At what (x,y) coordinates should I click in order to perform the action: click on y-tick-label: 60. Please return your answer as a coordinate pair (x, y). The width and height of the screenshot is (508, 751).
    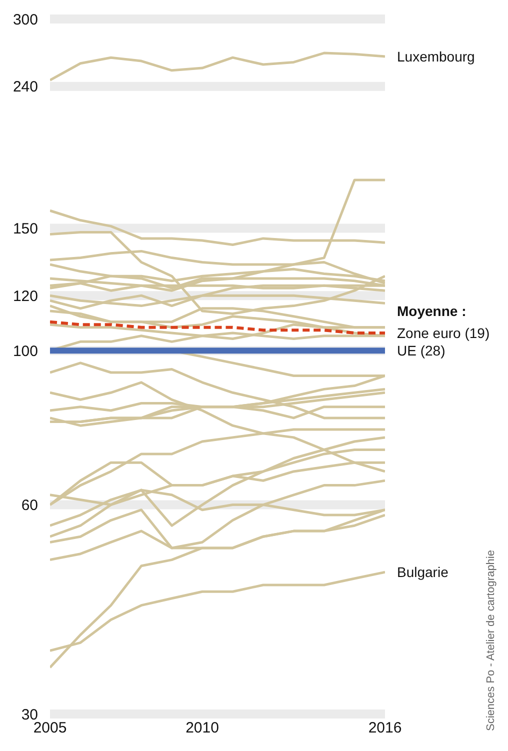
    Looking at the image, I should click on (29, 505).